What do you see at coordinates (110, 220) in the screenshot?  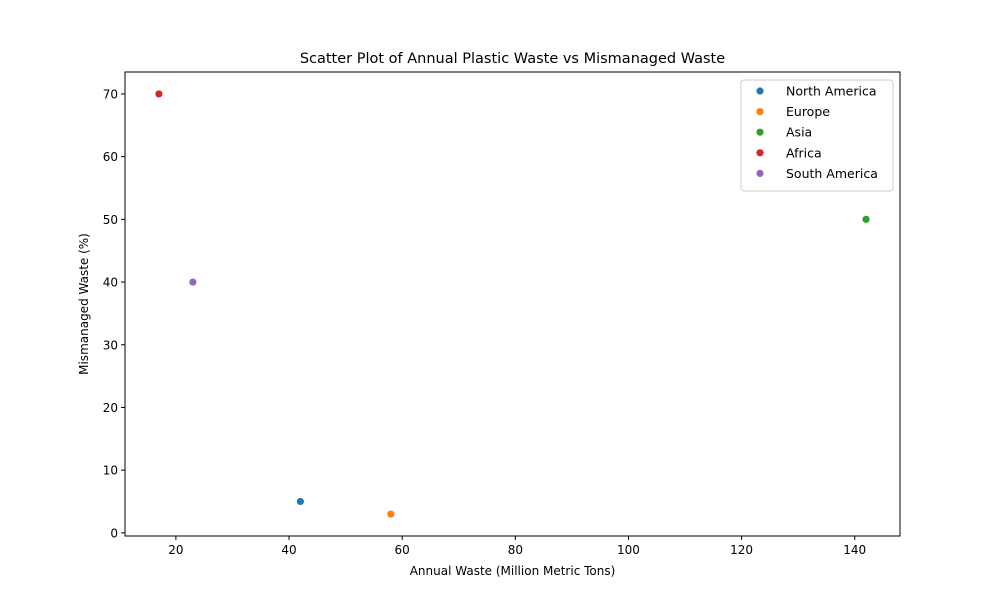 I see `y-tick-label: 50` at bounding box center [110, 220].